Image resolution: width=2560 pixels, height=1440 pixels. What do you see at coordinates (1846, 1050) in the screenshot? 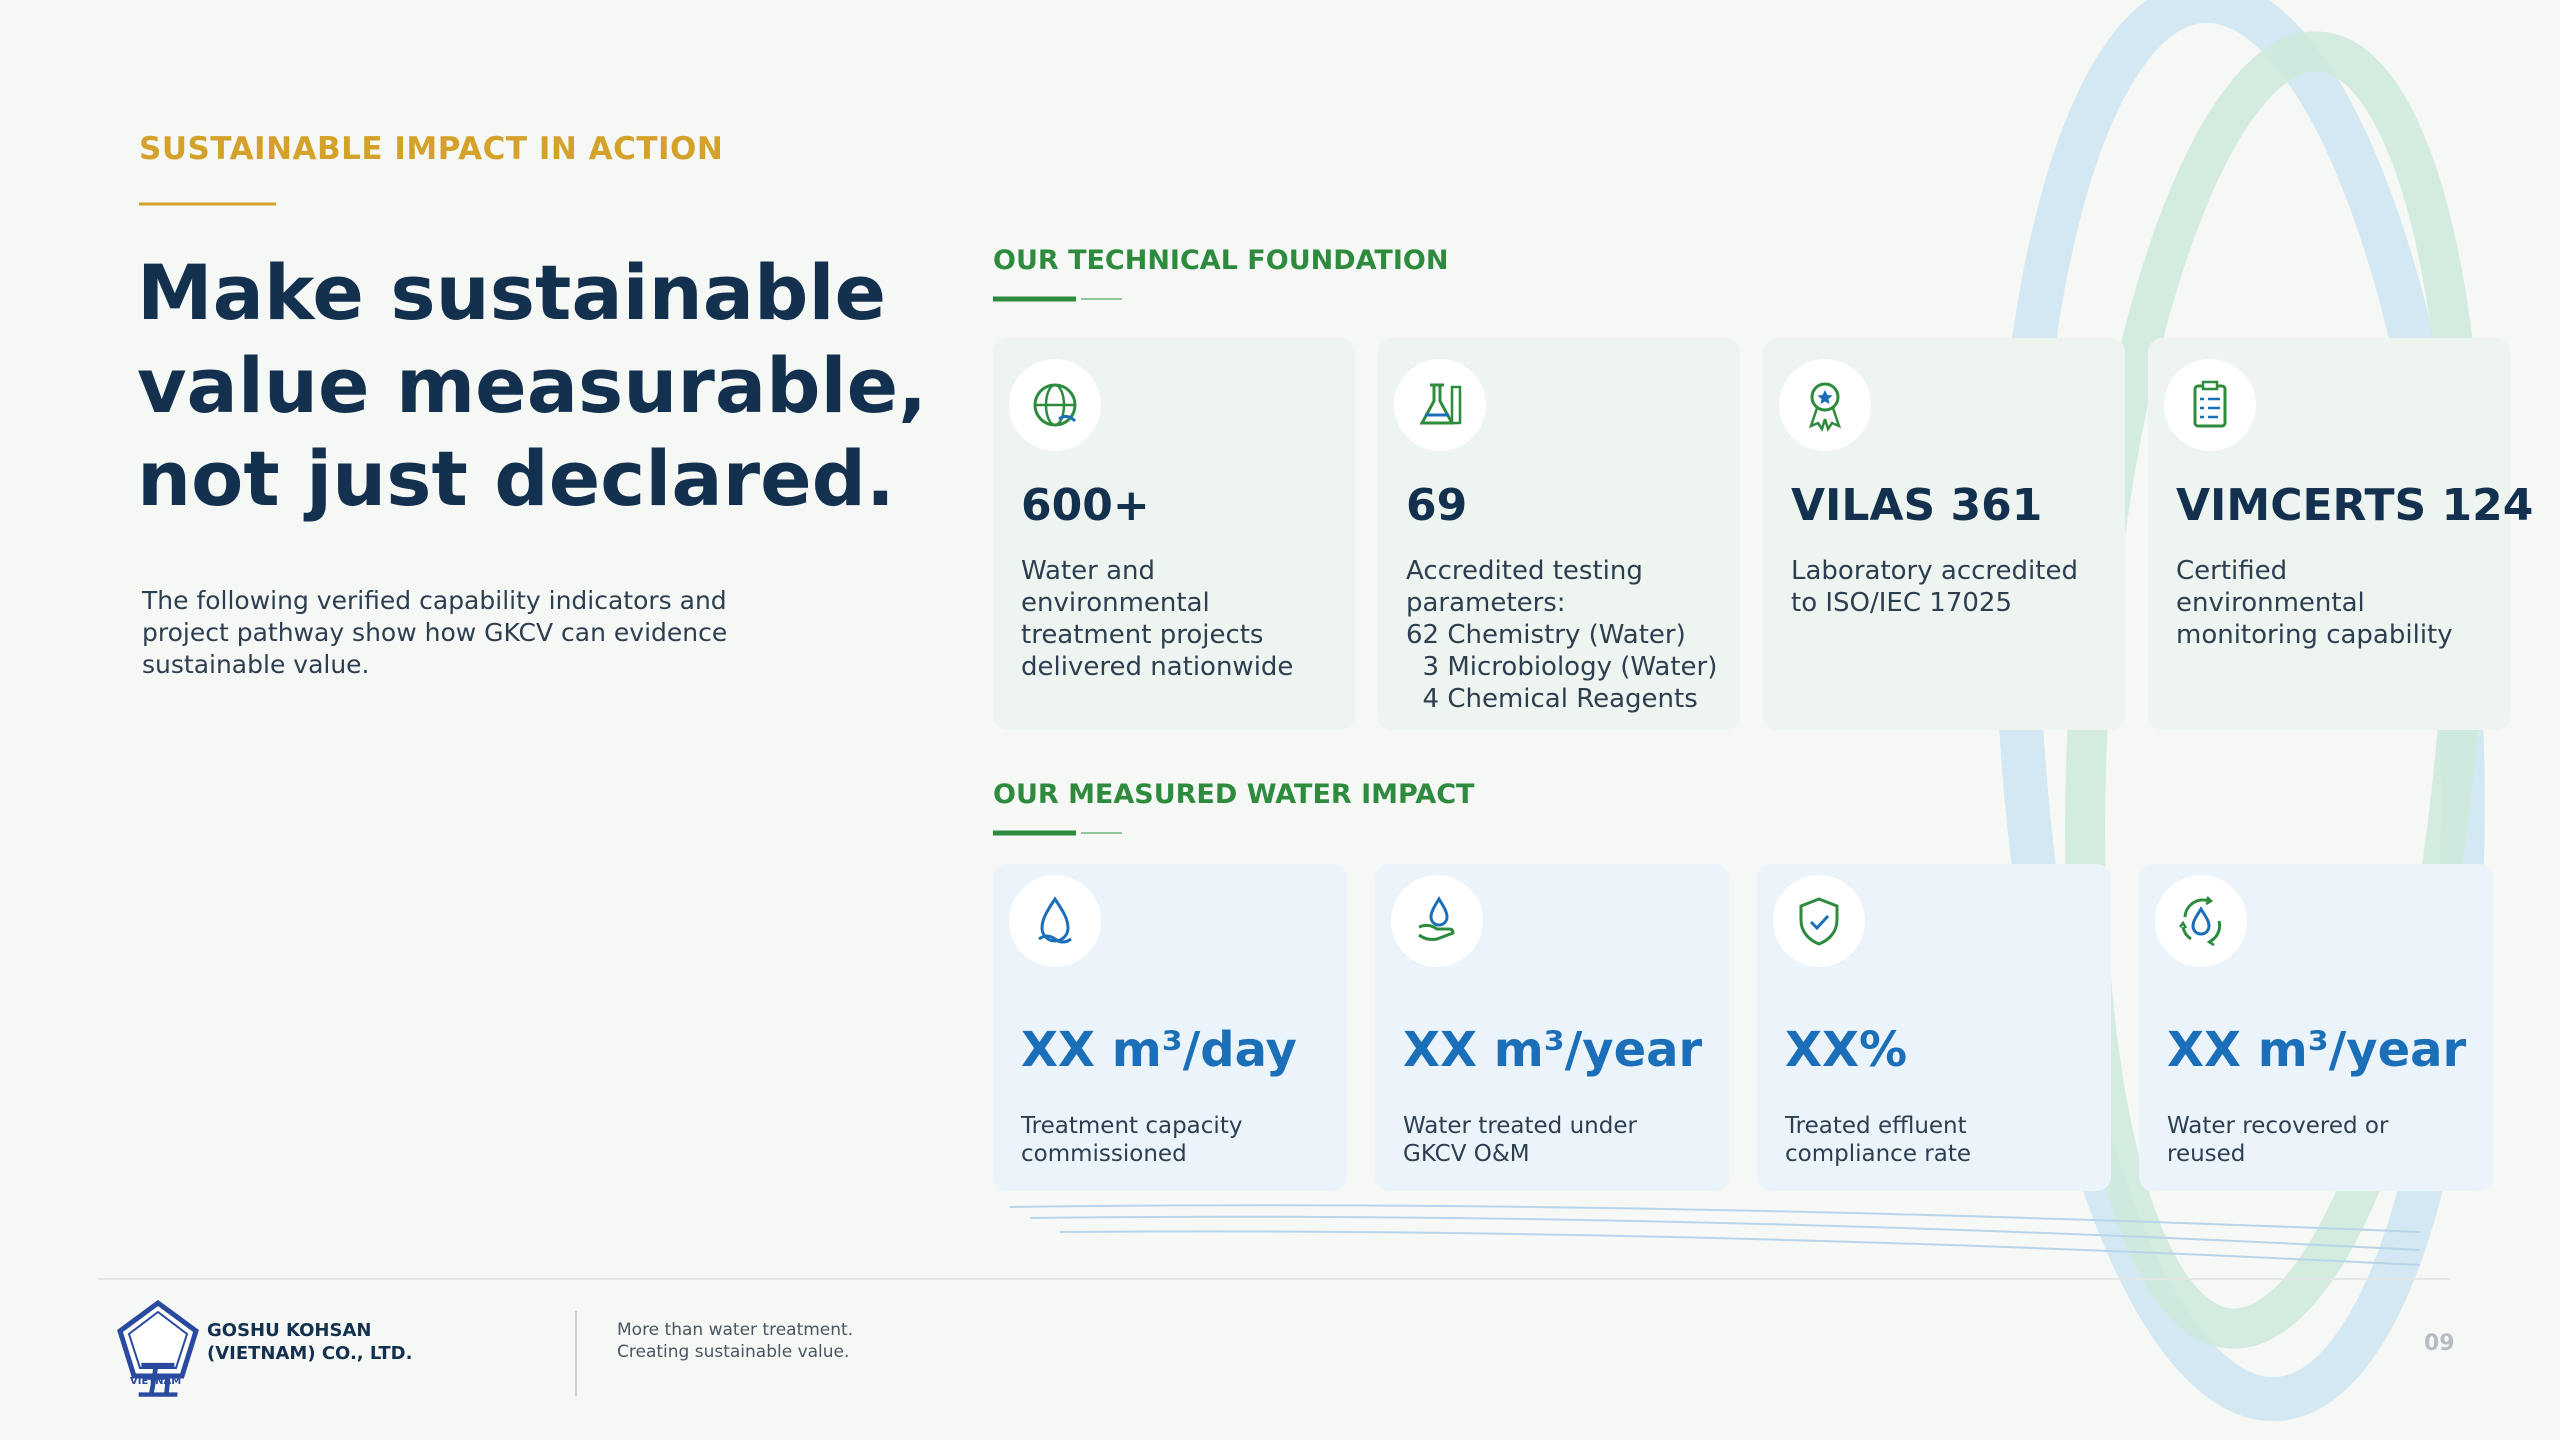
I see `card-value: XX%` at bounding box center [1846, 1050].